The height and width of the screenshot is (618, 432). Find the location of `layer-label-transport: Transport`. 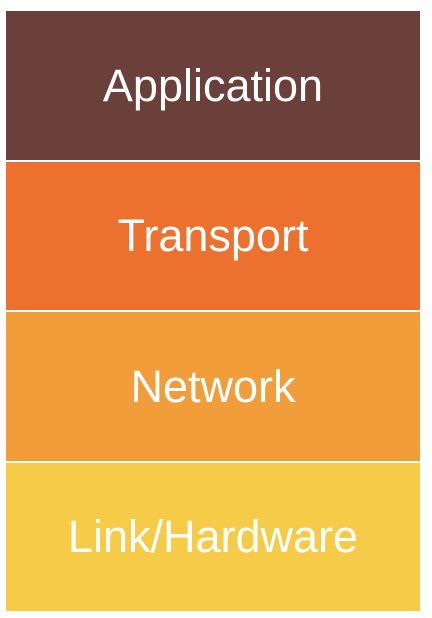

layer-label-transport: Transport is located at coordinates (213, 236).